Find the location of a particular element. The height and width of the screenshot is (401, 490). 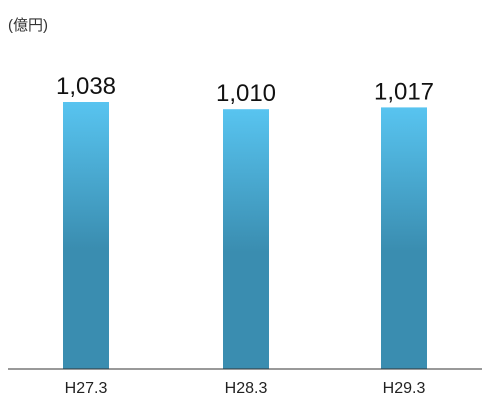

bar-H29.3 is located at coordinates (404, 238).